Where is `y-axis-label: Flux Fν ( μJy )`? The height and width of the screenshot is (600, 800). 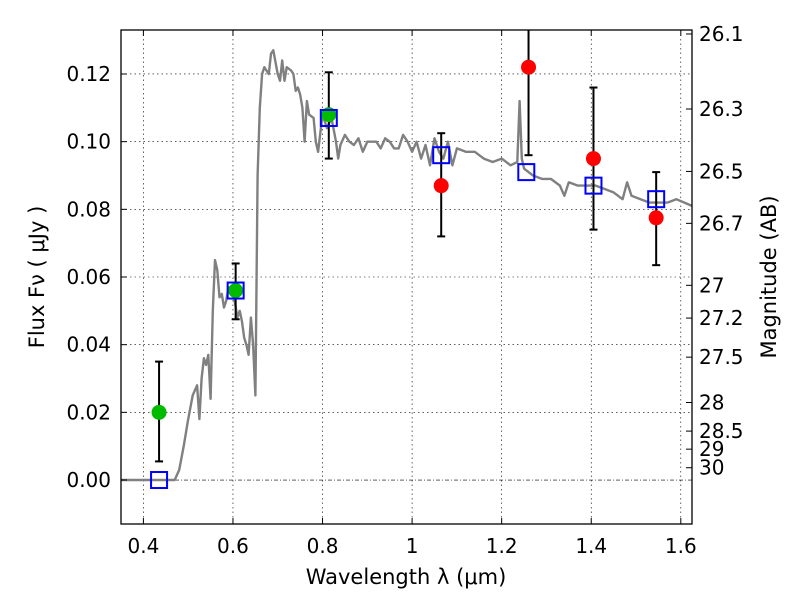
y-axis-label: Flux Fν ( μJy ) is located at coordinates (37, 277).